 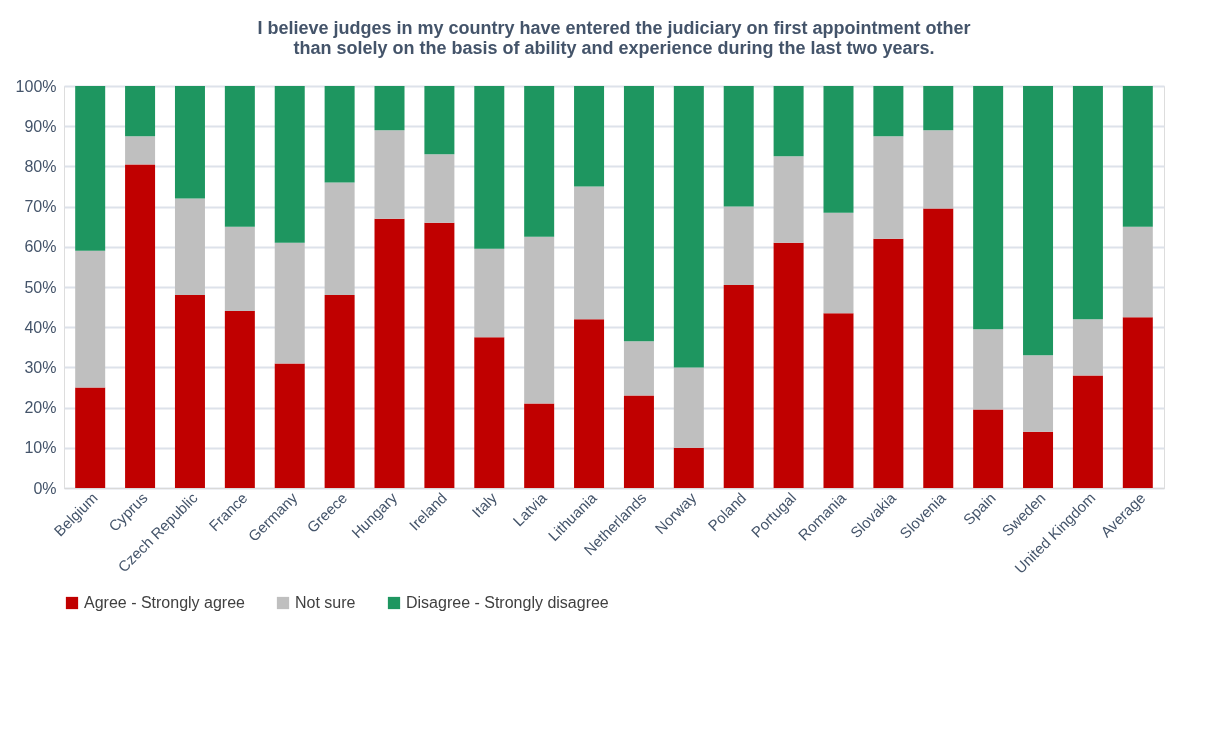 What do you see at coordinates (40, 327) in the screenshot?
I see `y-tick-label: 40%` at bounding box center [40, 327].